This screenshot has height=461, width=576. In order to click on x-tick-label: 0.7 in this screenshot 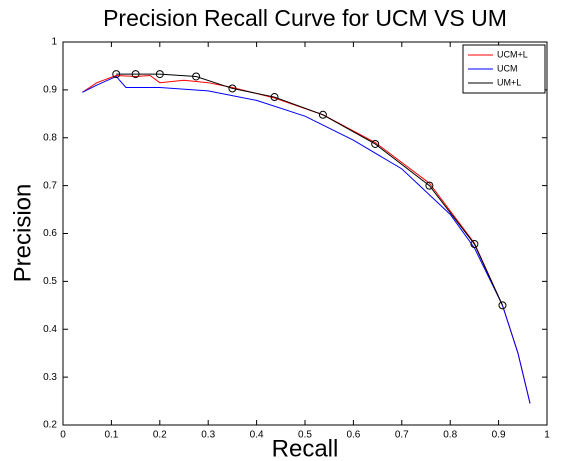, I will do `click(402, 435)`.